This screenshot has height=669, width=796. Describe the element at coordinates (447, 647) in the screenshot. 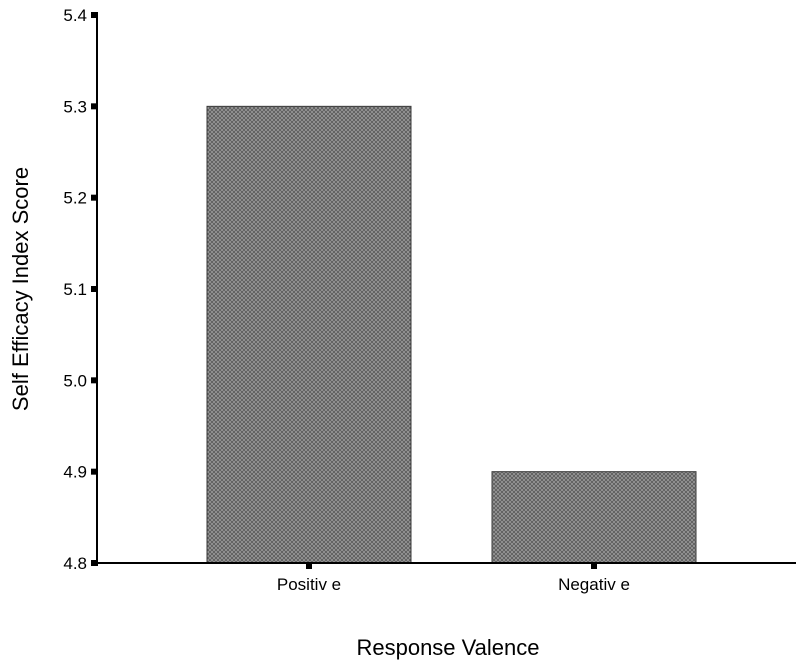

I see `x-axis-title: Response Valence` at that location.